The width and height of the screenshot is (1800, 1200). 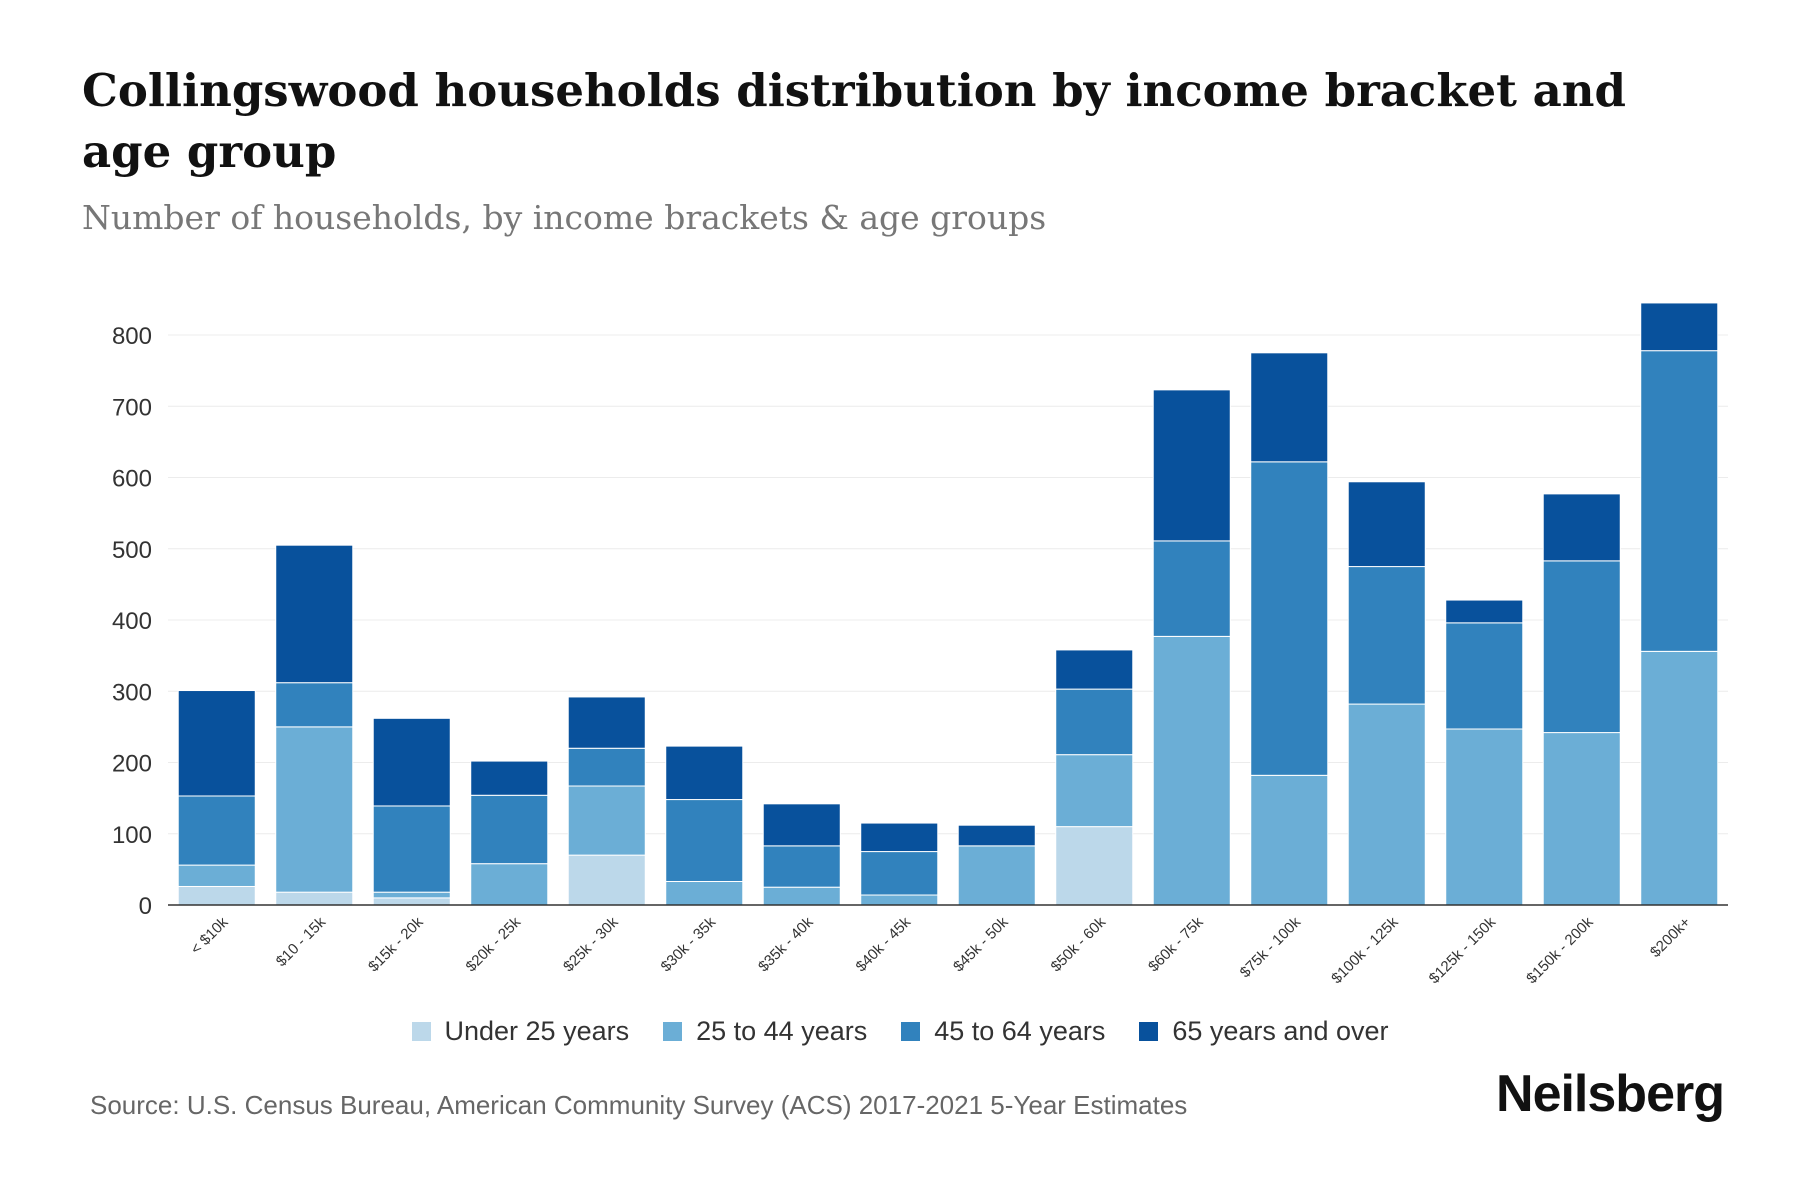 I want to click on y-tick-label: 700, so click(x=132, y=407).